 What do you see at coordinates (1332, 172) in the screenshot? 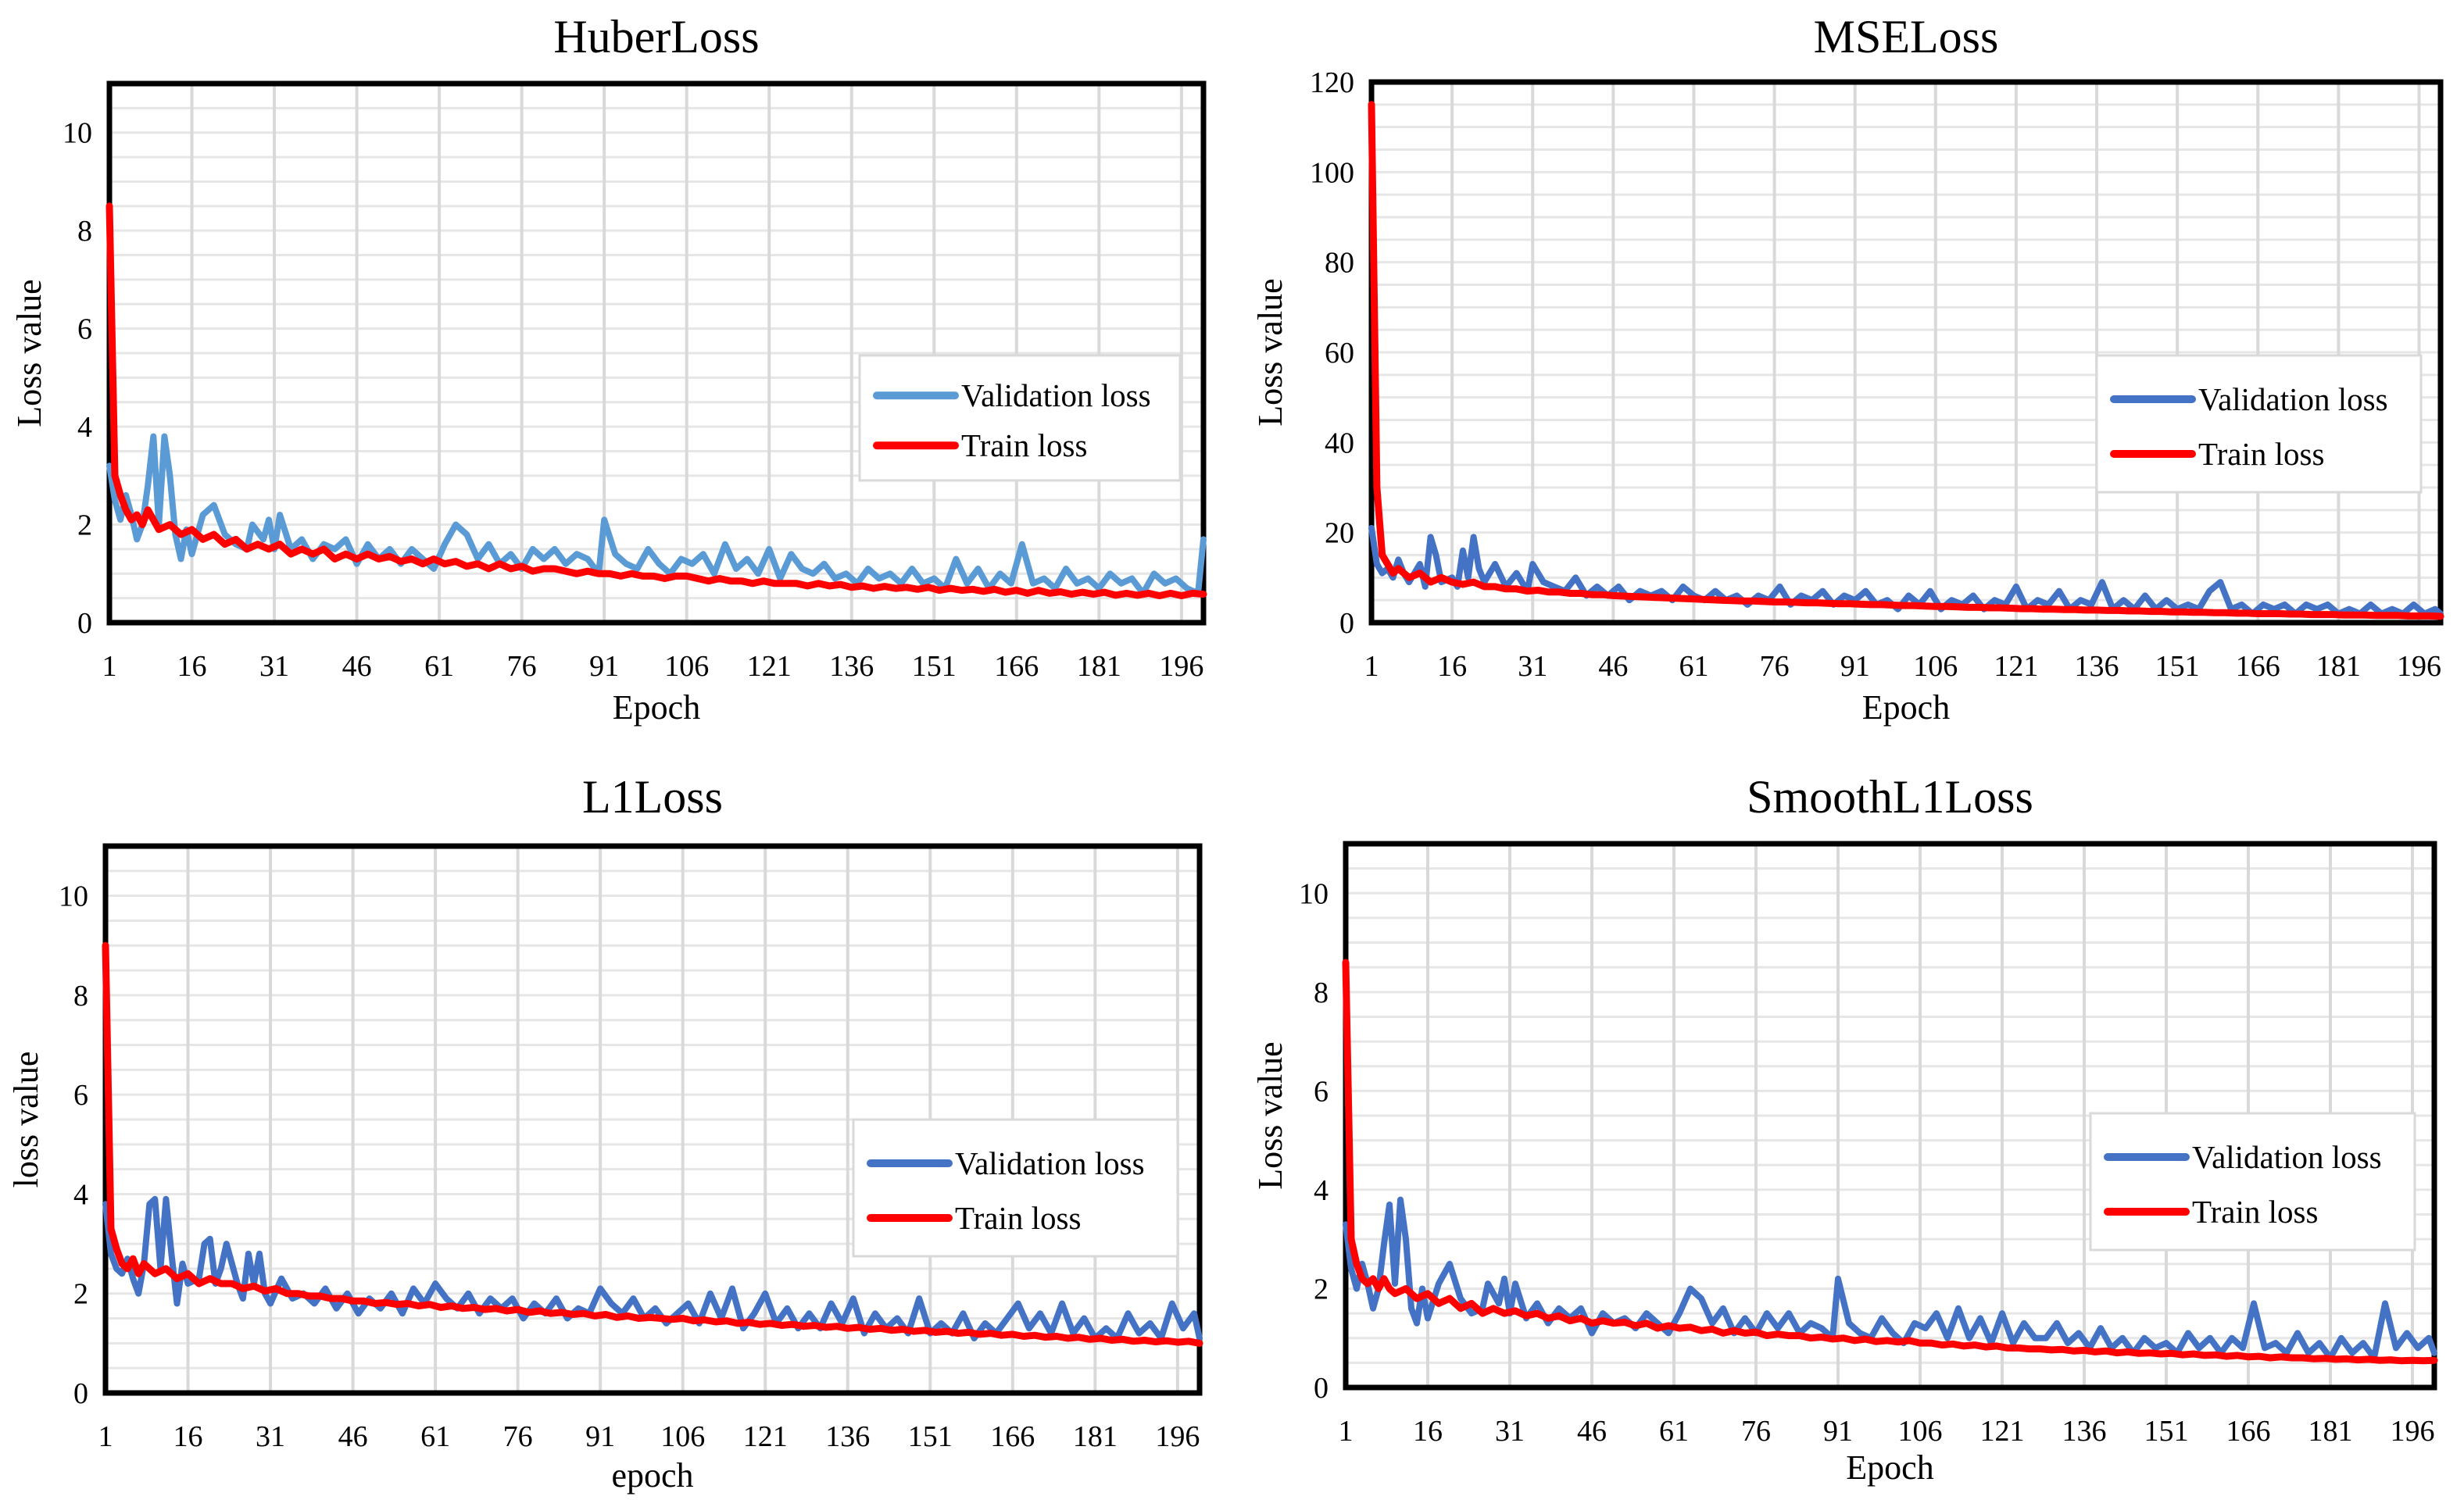
I see `y-tick-label: 100` at bounding box center [1332, 172].